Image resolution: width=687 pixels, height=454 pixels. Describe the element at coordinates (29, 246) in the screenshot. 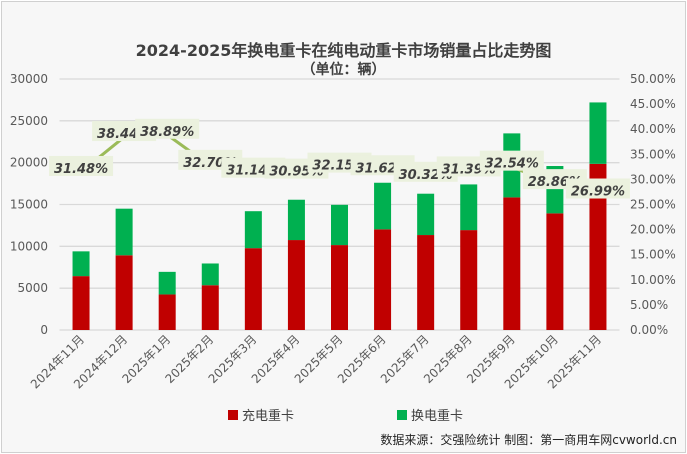

I see `y-tick-label: 10000` at that location.